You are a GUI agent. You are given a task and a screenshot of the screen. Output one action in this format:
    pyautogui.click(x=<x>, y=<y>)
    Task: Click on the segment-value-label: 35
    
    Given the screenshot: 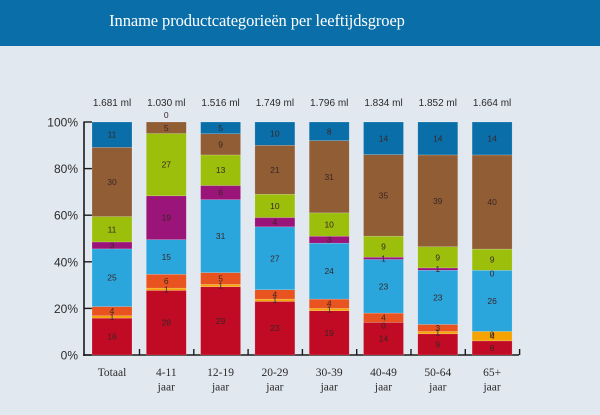 What is the action you would take?
    pyautogui.click(x=384, y=195)
    